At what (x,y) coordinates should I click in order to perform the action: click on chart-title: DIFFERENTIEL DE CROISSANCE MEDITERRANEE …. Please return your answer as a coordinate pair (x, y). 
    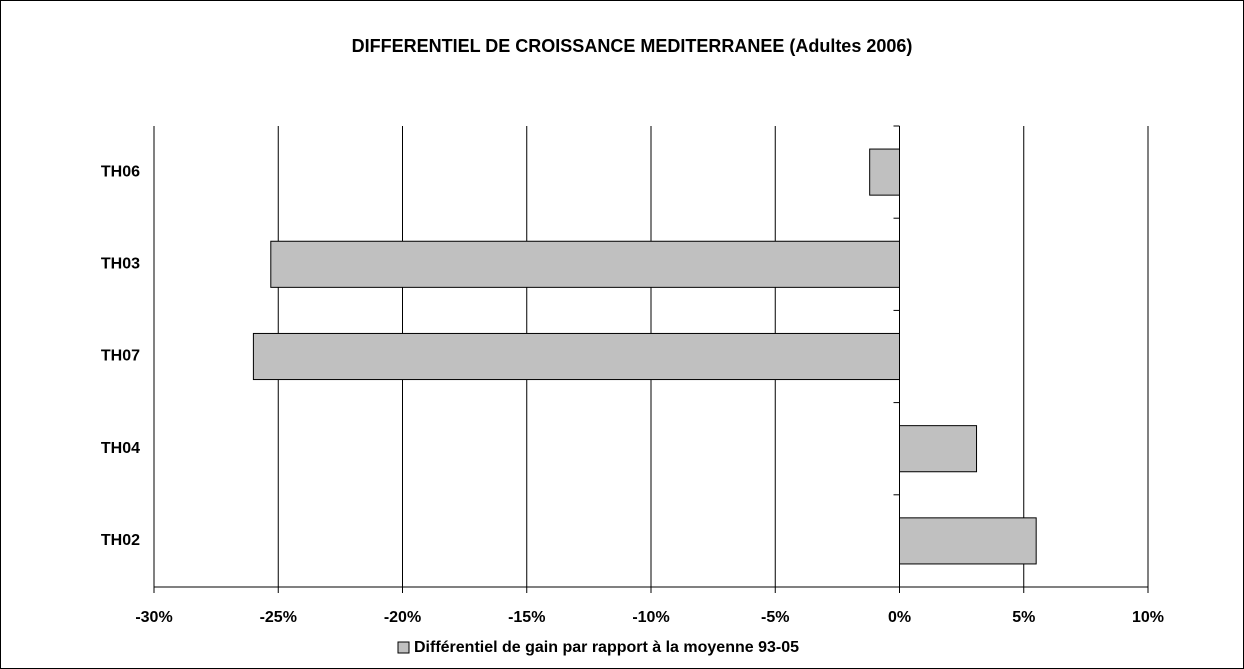
    Looking at the image, I should click on (632, 46).